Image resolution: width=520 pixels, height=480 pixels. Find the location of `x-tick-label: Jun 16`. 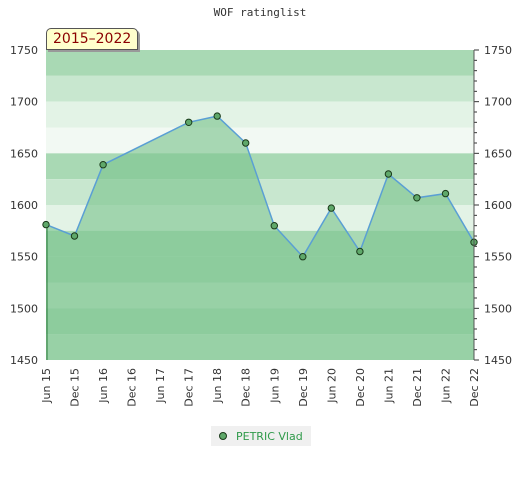

x-tick-label: Jun 16 is located at coordinates (103, 386).